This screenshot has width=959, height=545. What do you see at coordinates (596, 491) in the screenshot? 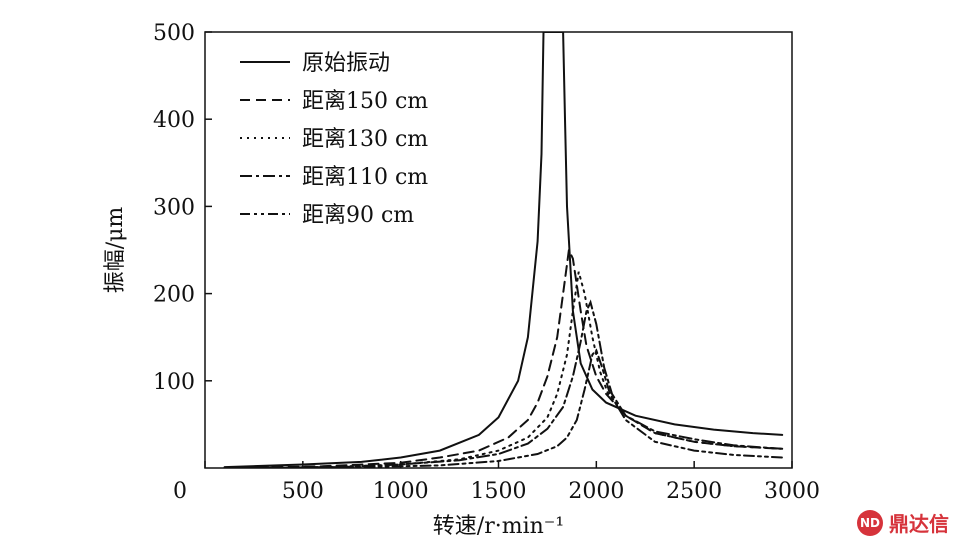
I see `x-tick-label: 2000` at bounding box center [596, 491].